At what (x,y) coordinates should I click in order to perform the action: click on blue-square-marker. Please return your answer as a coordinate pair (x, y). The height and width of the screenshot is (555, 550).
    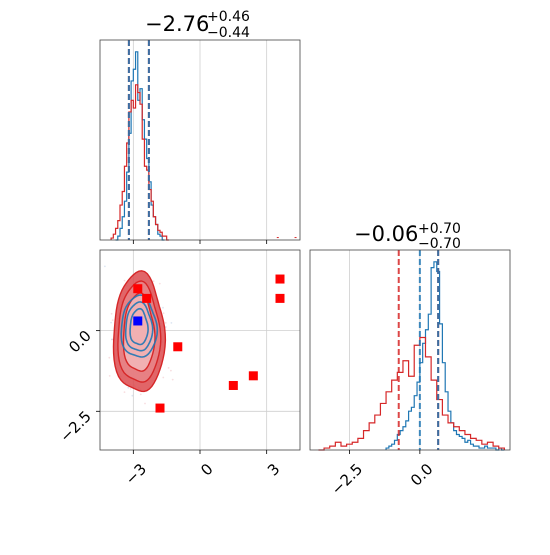
    Looking at the image, I should click on (138, 321).